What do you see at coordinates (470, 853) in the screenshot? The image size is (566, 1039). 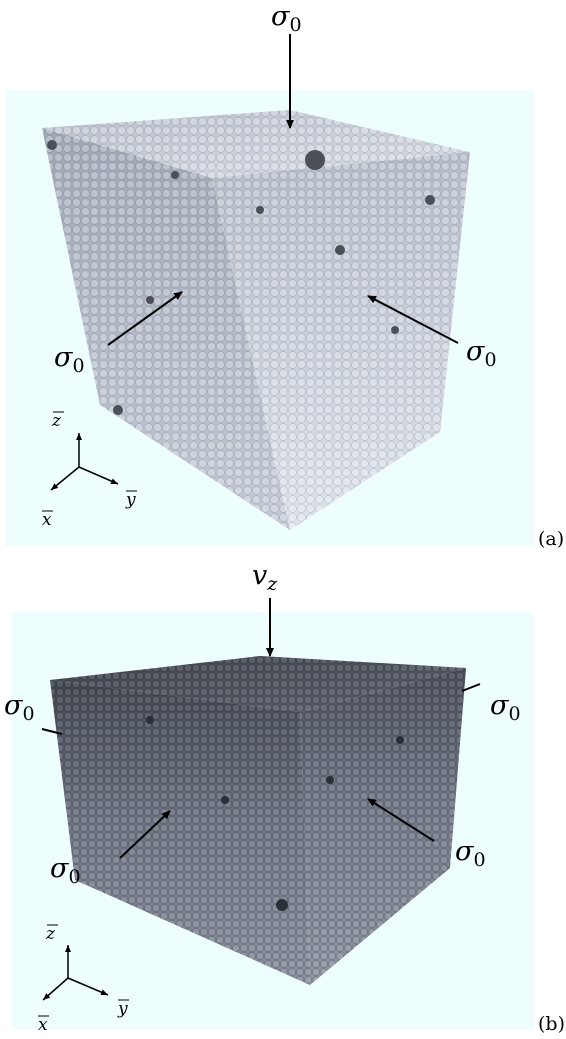 I see `load-label-right-b: σ0` at bounding box center [470, 853].